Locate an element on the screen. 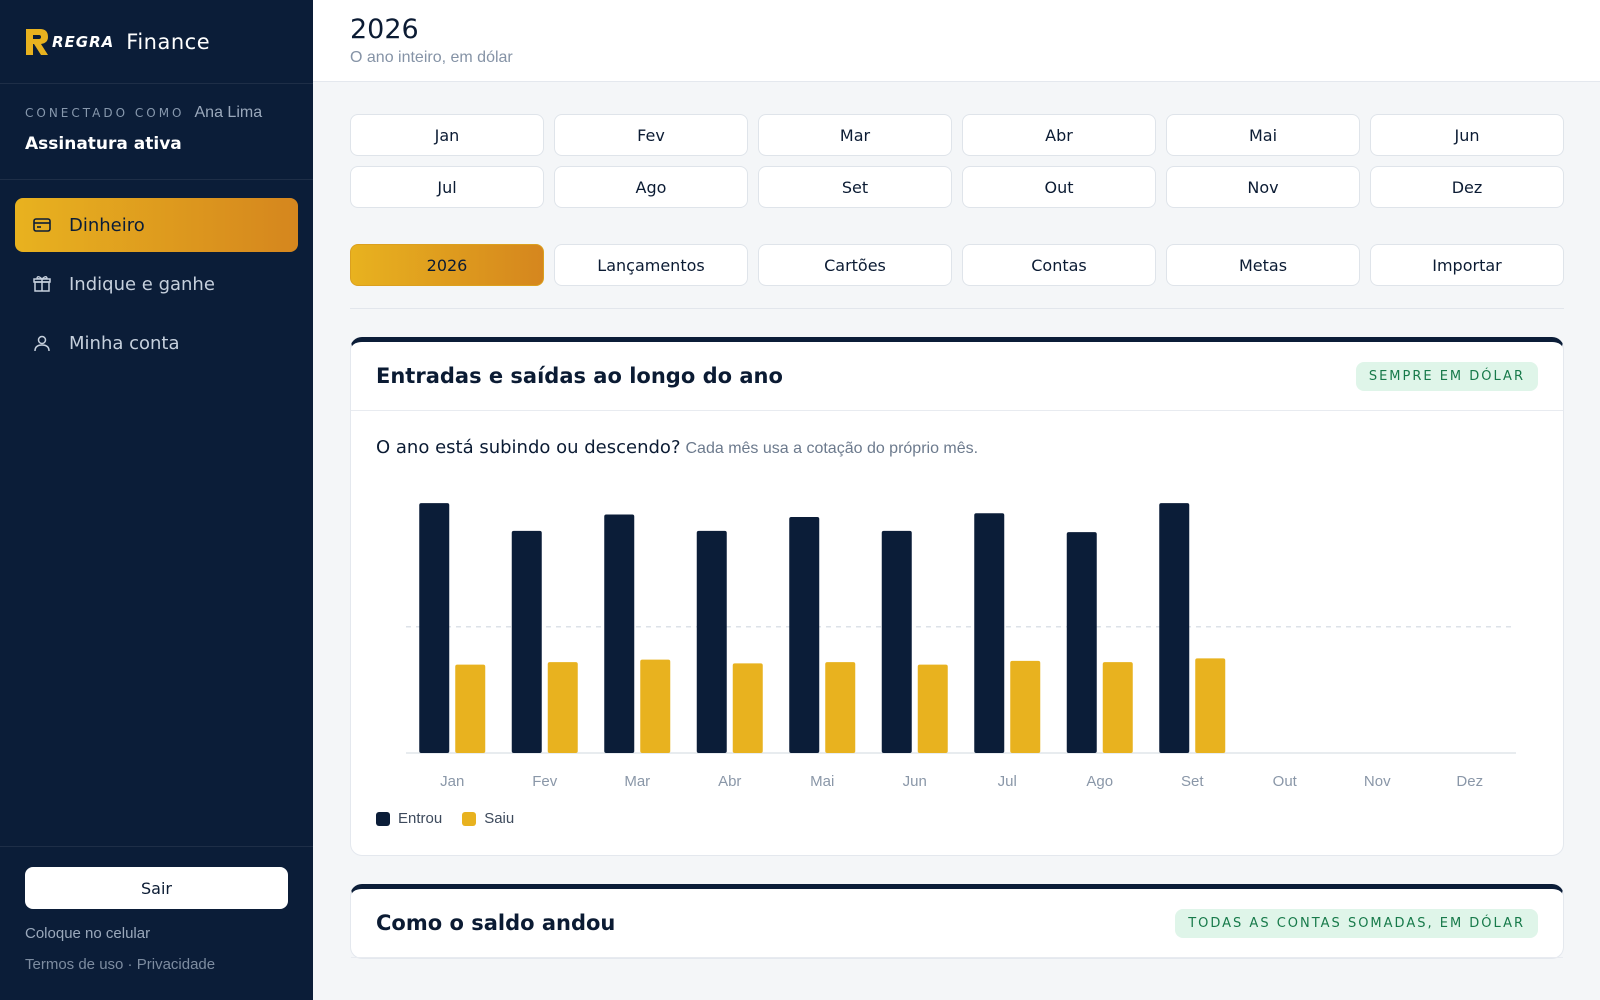 This screenshot has width=1600, height=1000. x-tick-label: Ago is located at coordinates (1099, 781).